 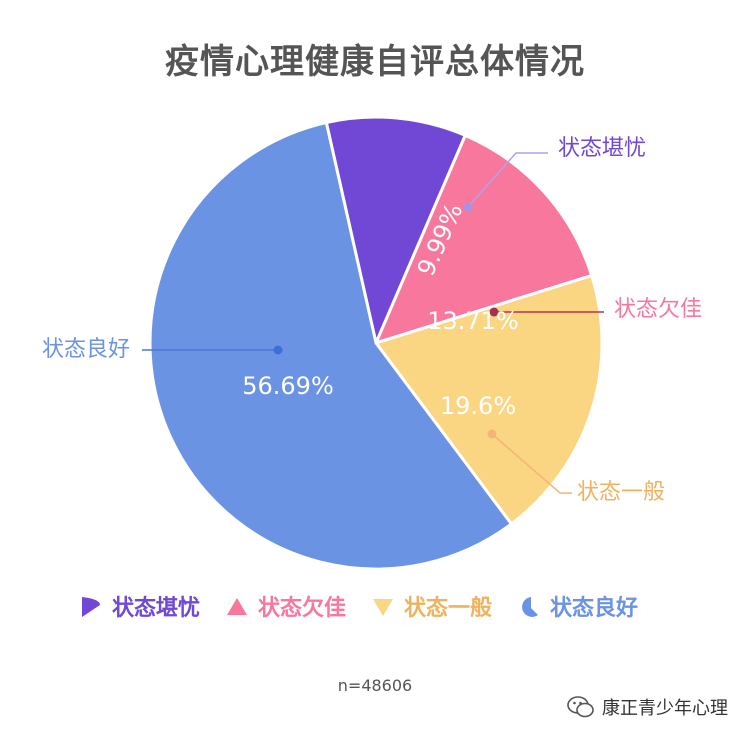 I want to click on legend-item-poor: 状态欠佳, so click(x=286, y=606).